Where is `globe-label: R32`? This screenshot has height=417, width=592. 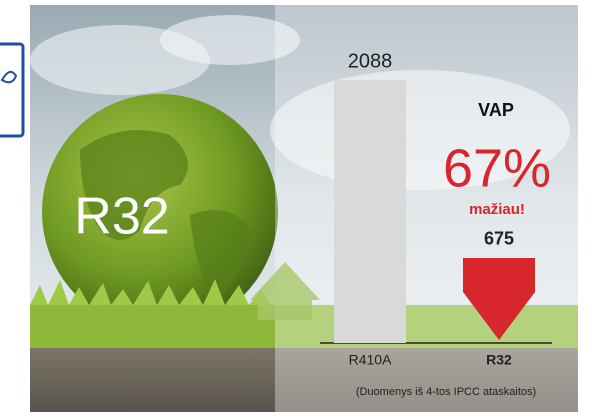
globe-label: R32 is located at coordinates (121, 217).